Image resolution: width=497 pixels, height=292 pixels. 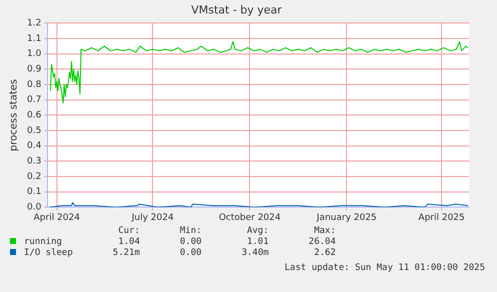 What do you see at coordinates (34, 23) in the screenshot?
I see `y-tick-label: 1.2` at bounding box center [34, 23].